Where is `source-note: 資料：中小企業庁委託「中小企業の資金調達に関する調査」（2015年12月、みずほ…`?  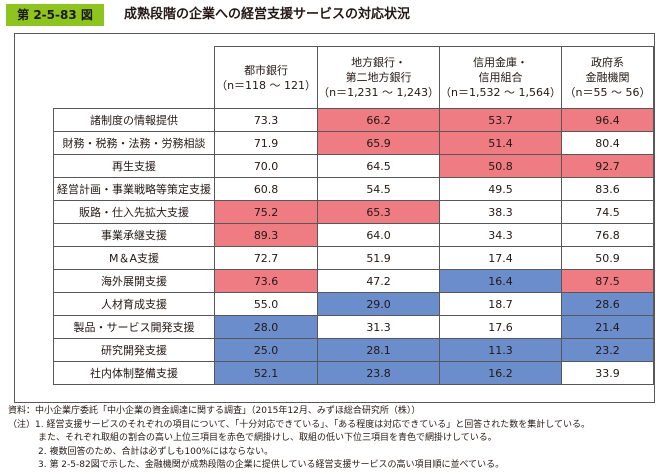 source-note: 資料：中小企業庁委託「中小企業の資金調達に関する調査」（2015年12月、みずほ… is located at coordinates (214, 411).